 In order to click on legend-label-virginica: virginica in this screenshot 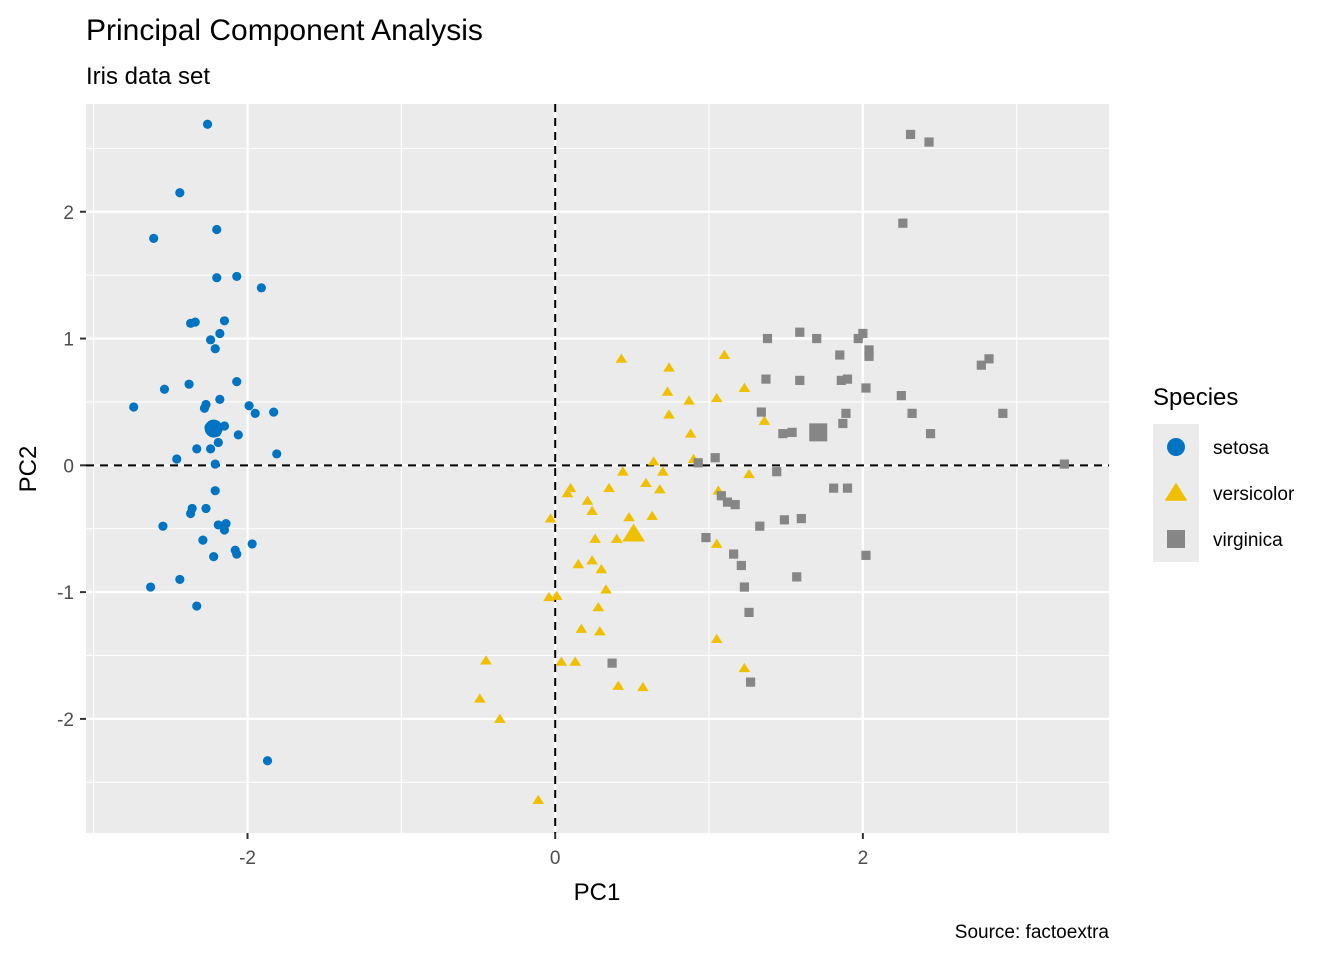, I will do `click(1248, 540)`.